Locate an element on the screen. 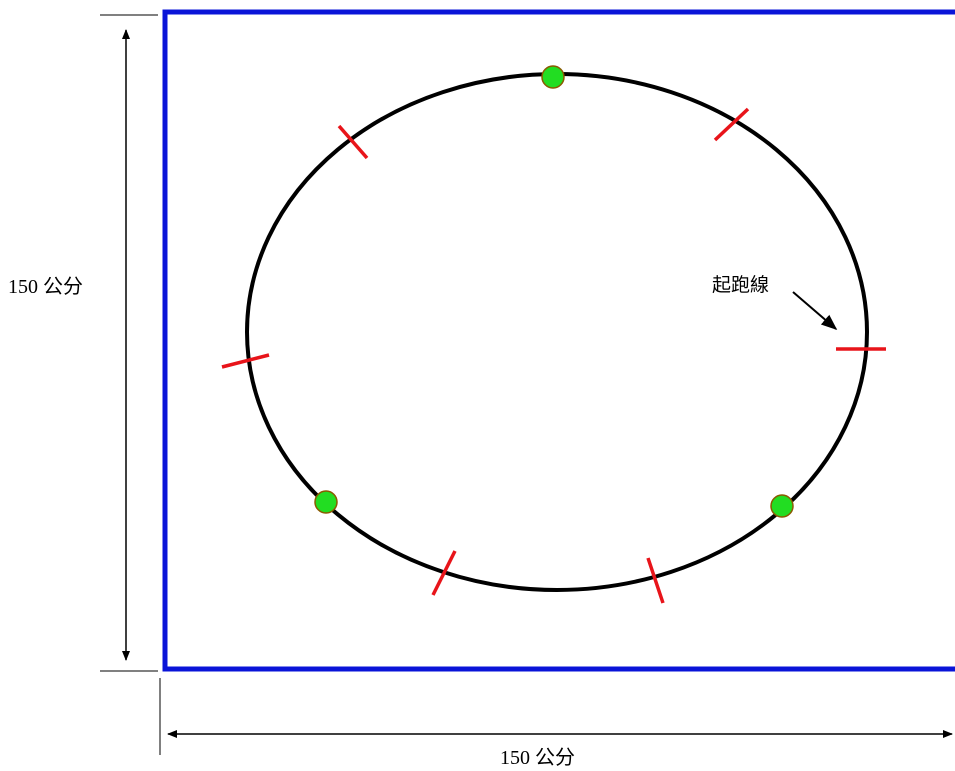 The image size is (955, 771). start-line-pointer is located at coordinates (815, 311).